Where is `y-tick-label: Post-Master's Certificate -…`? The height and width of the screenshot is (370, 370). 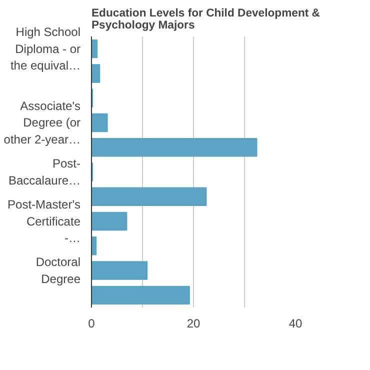
y-tick-label: Post-Master's Certificate -… is located at coordinates (44, 221).